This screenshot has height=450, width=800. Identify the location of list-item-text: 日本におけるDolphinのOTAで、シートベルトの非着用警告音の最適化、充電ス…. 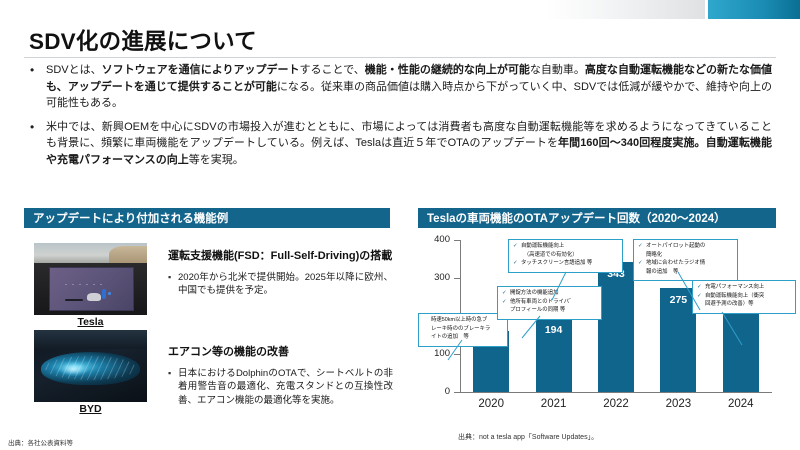
(285, 386).